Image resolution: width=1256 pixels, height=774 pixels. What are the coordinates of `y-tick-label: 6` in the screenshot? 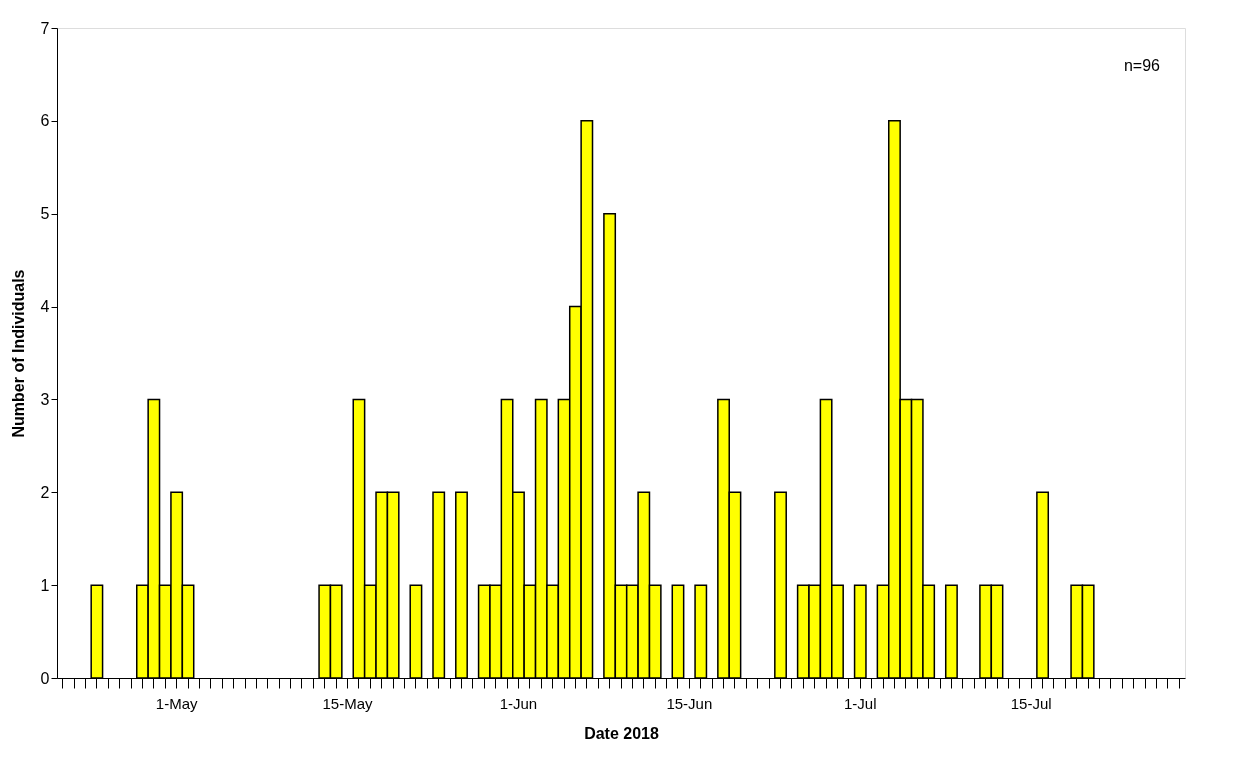 It's located at (45, 121).